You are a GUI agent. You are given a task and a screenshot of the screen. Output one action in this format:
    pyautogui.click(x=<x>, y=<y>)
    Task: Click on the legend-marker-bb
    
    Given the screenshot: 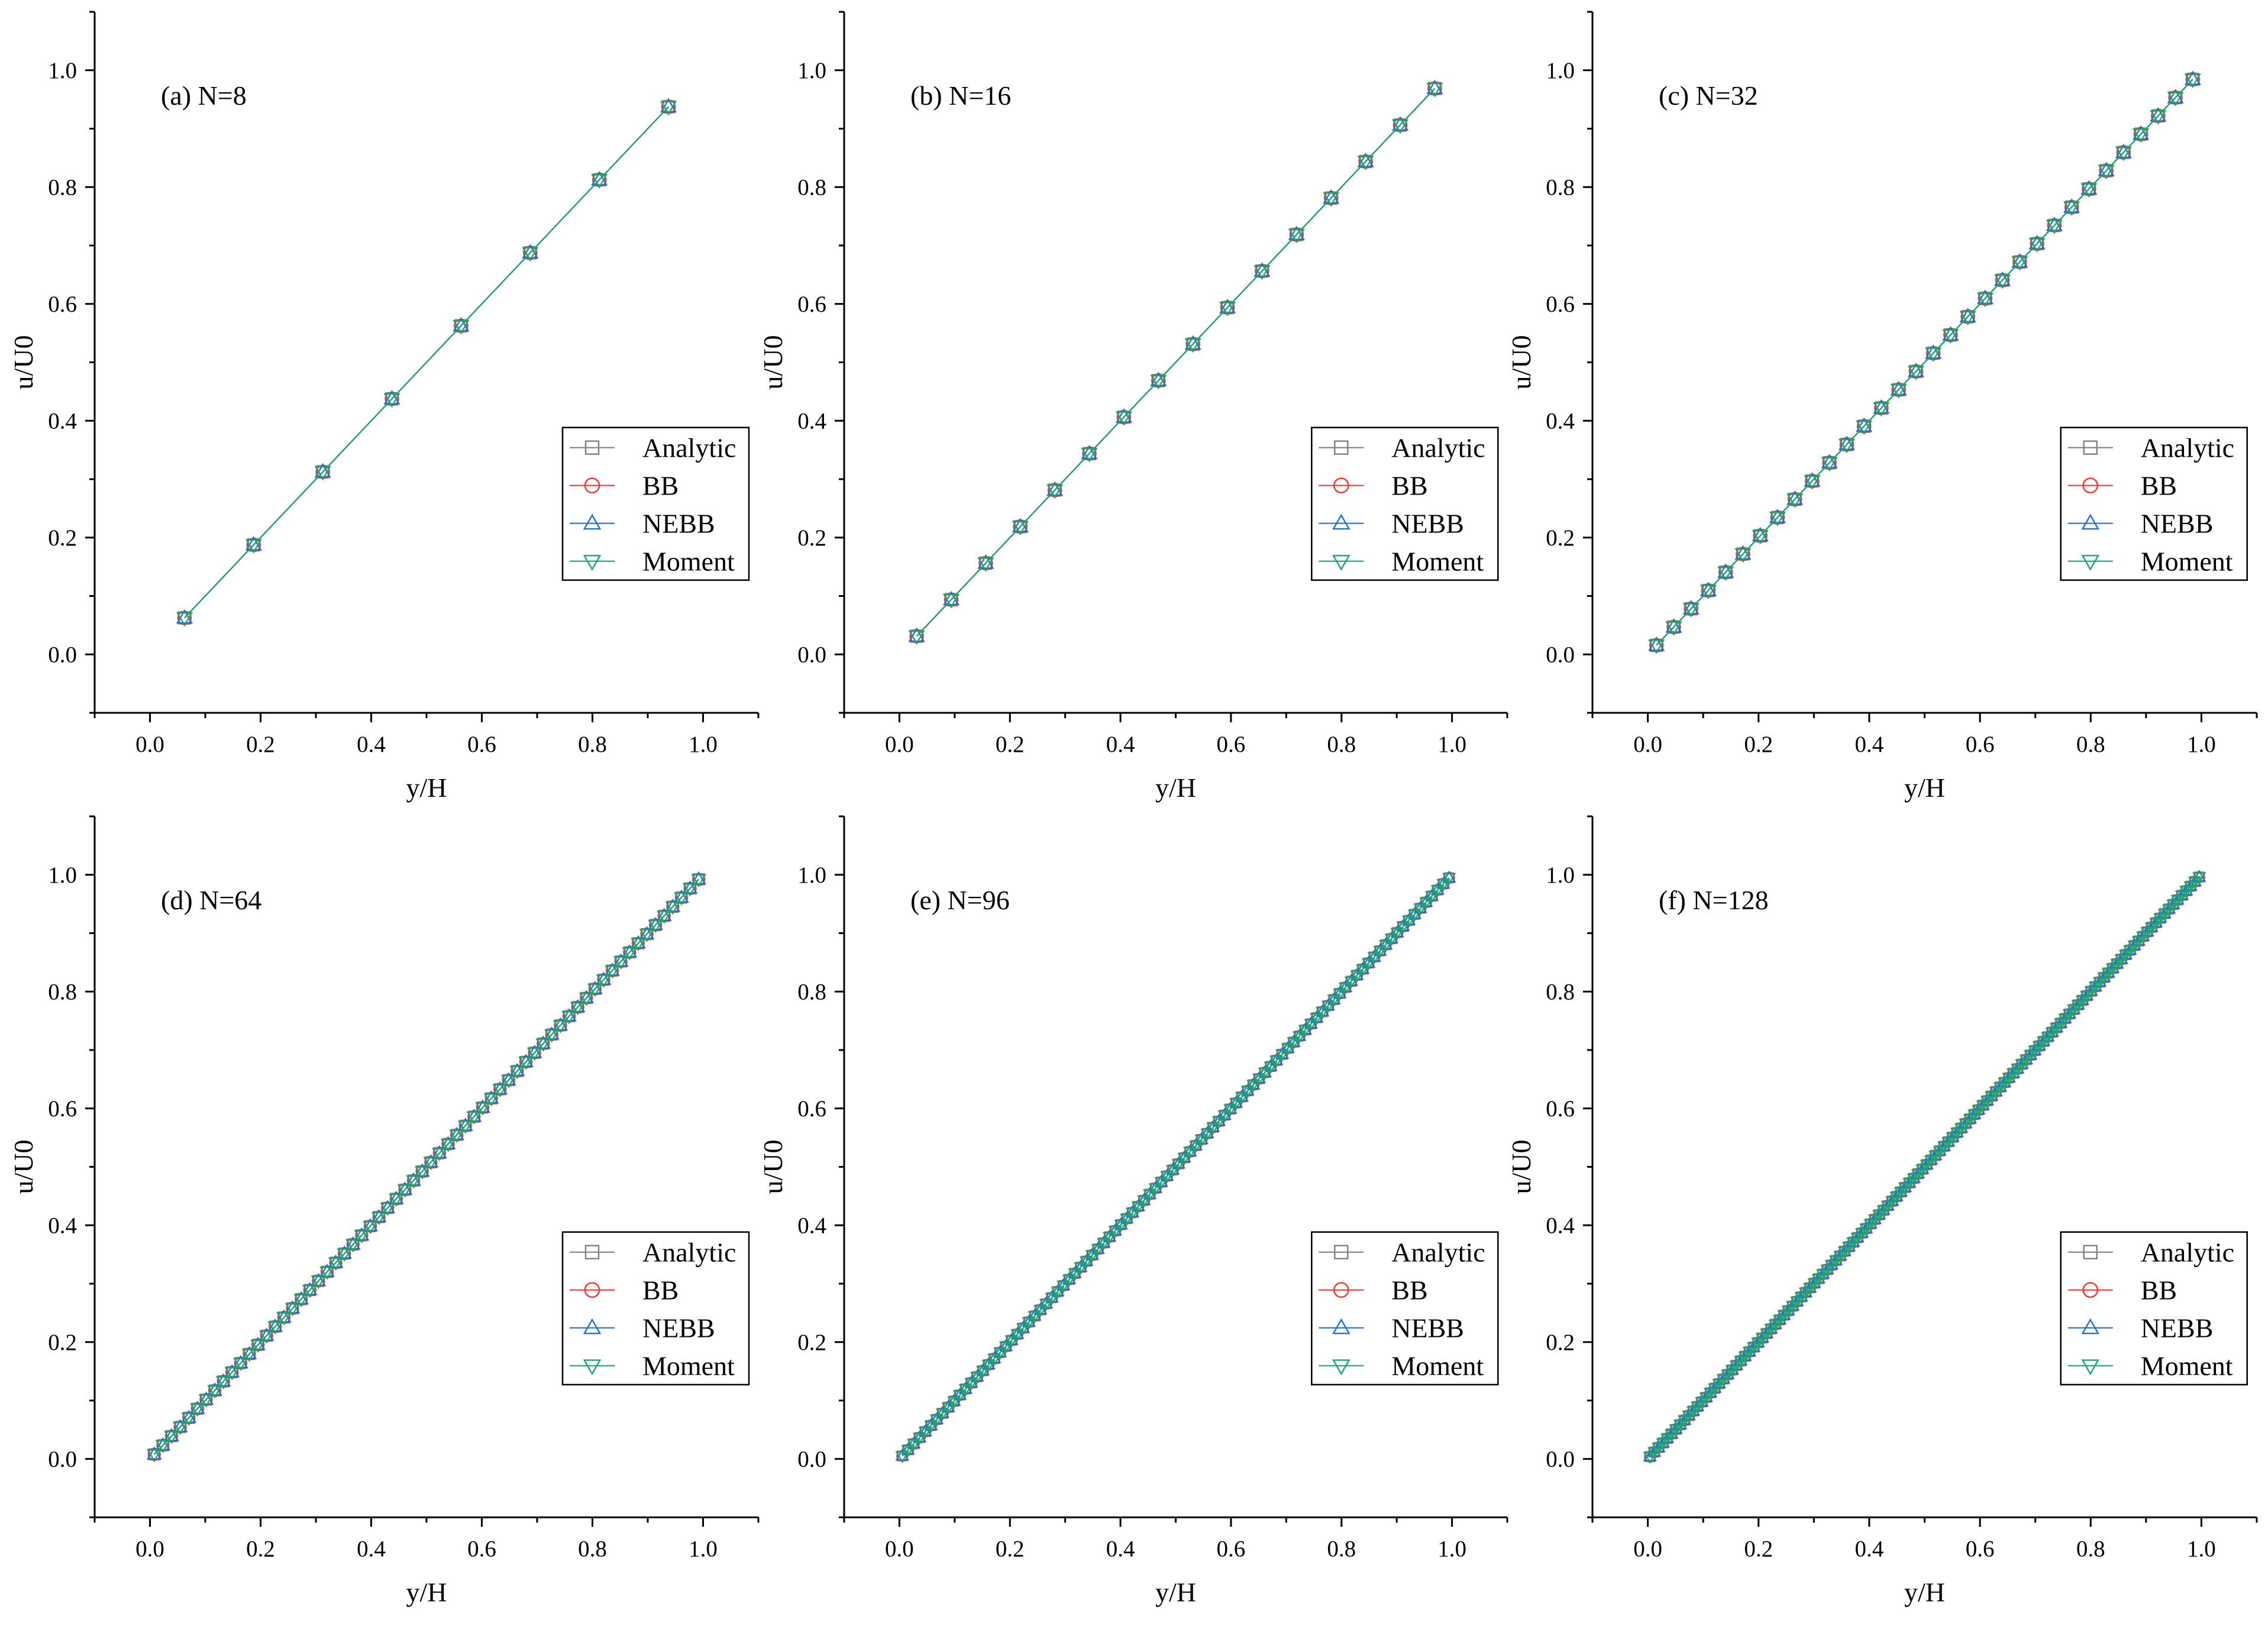 What is the action you would take?
    pyautogui.click(x=1341, y=485)
    